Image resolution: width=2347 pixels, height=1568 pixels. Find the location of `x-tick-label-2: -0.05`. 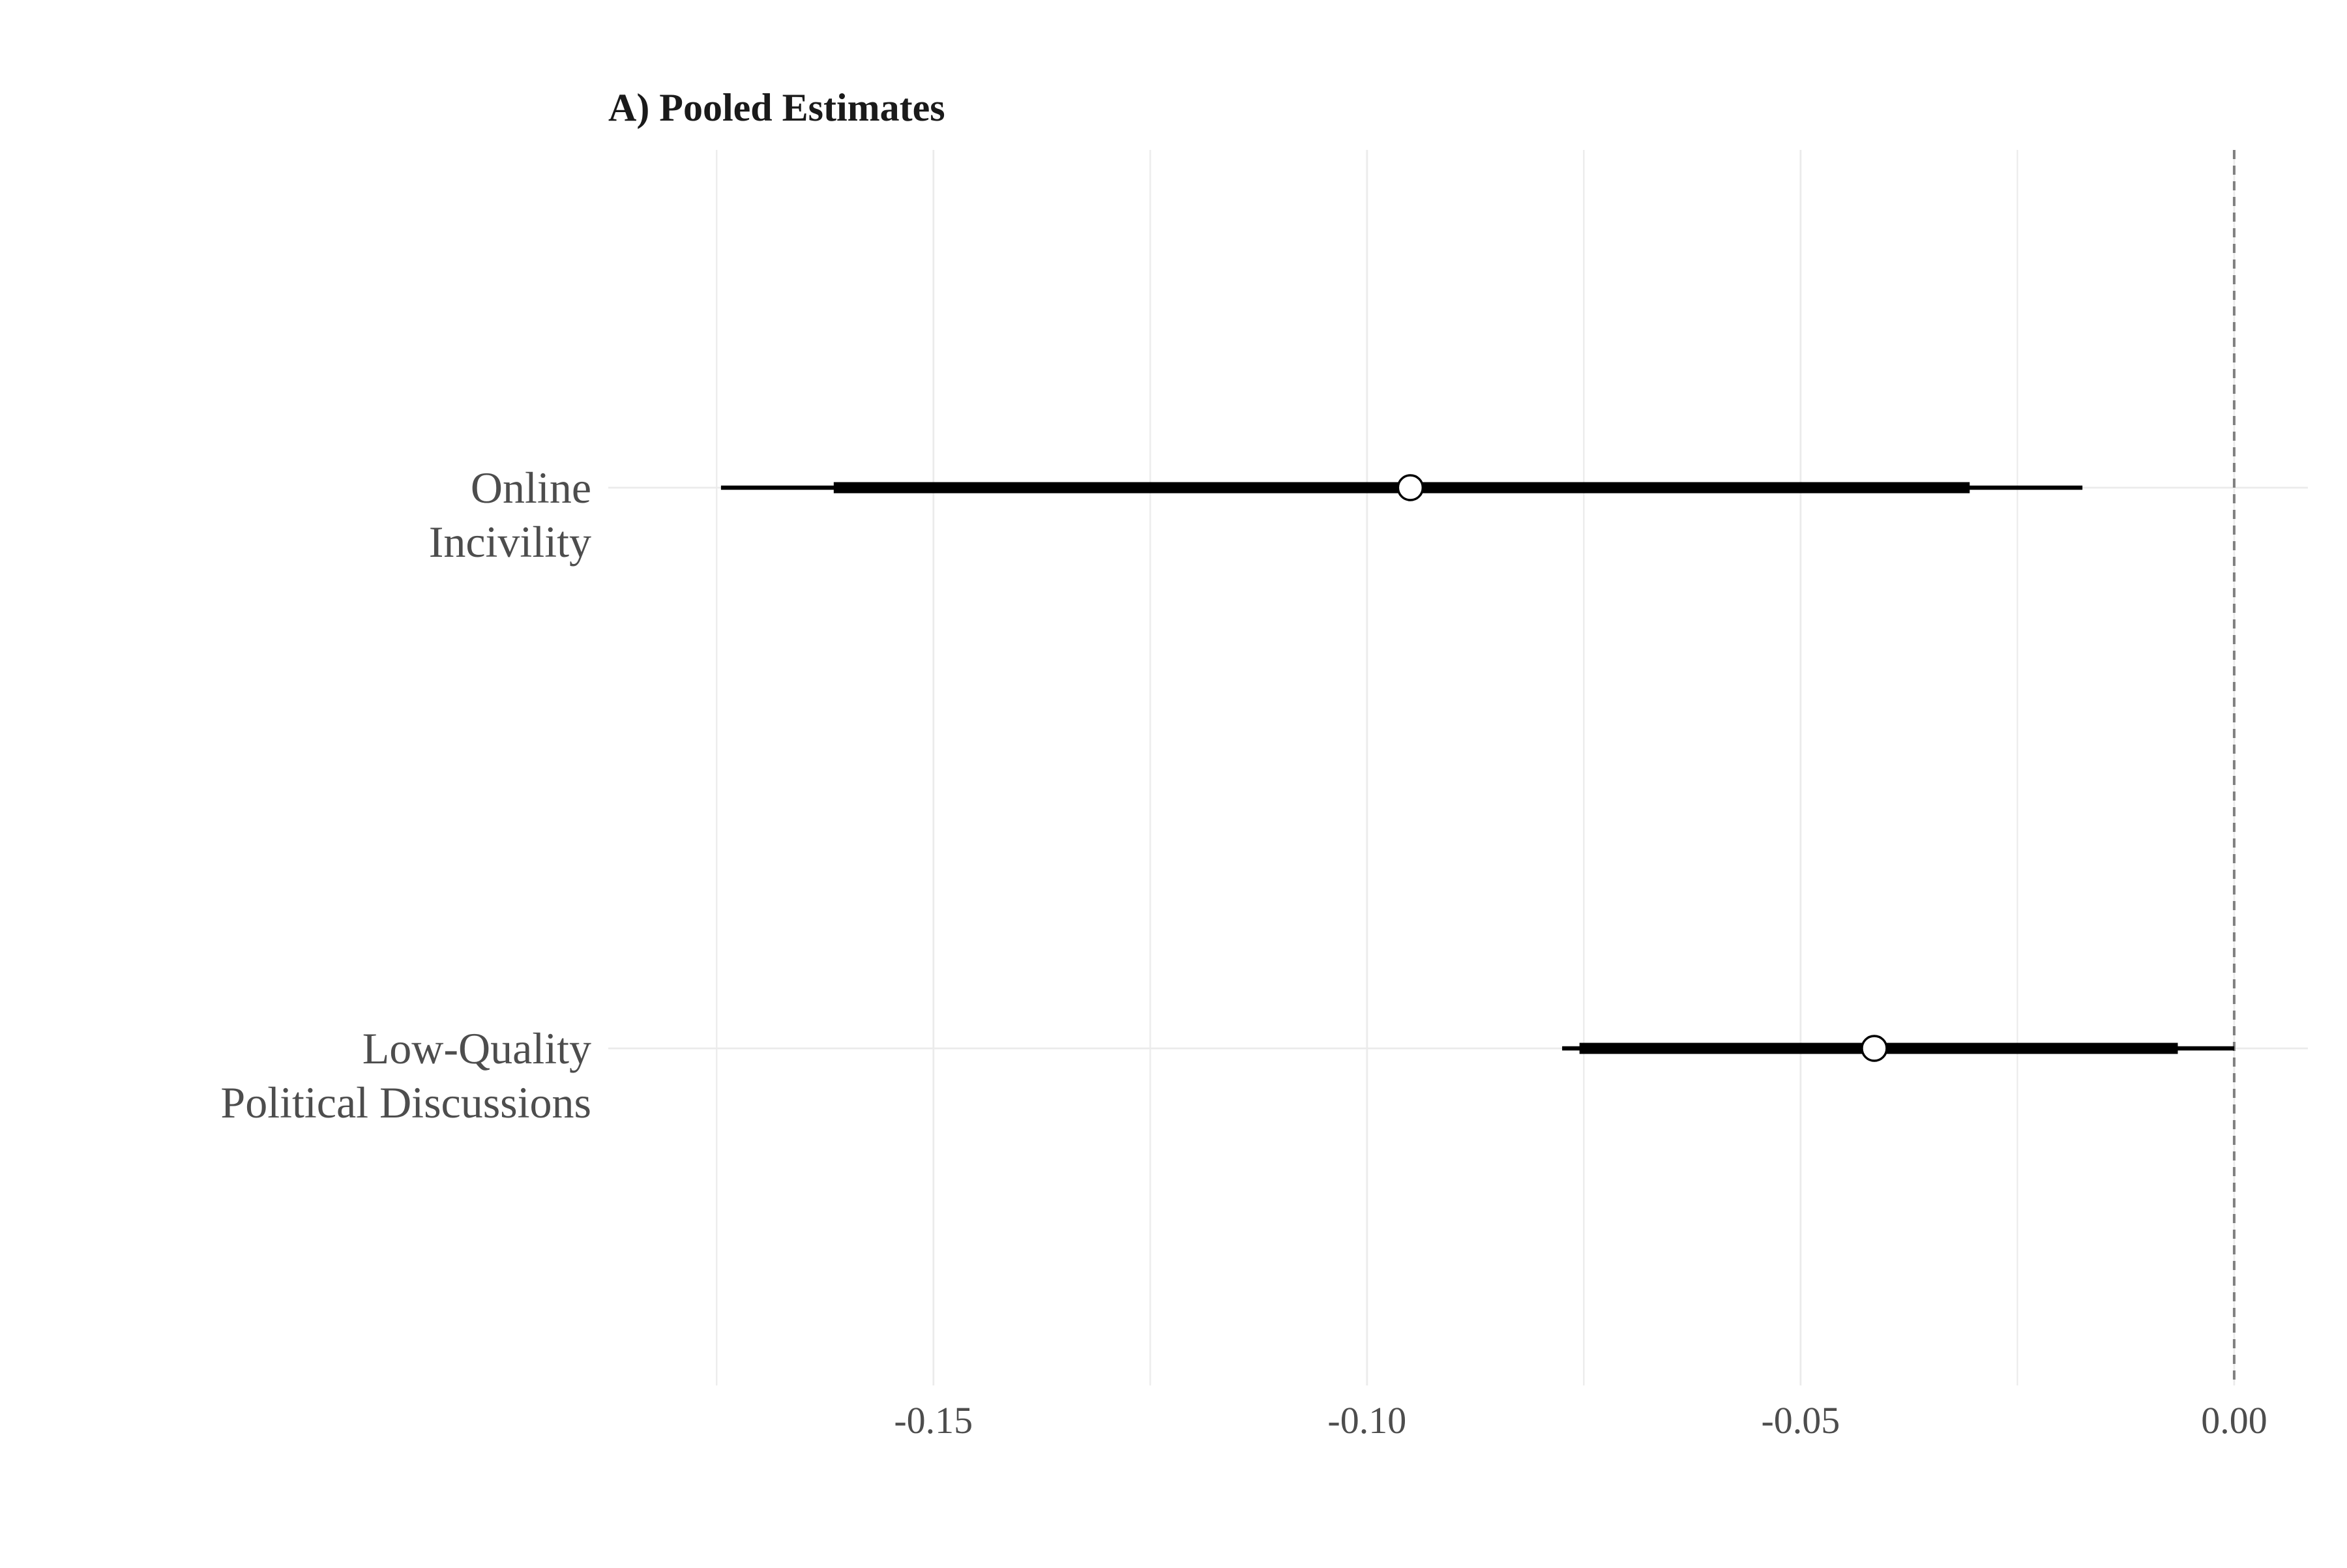

x-tick-label-2: -0.05 is located at coordinates (1800, 1421).